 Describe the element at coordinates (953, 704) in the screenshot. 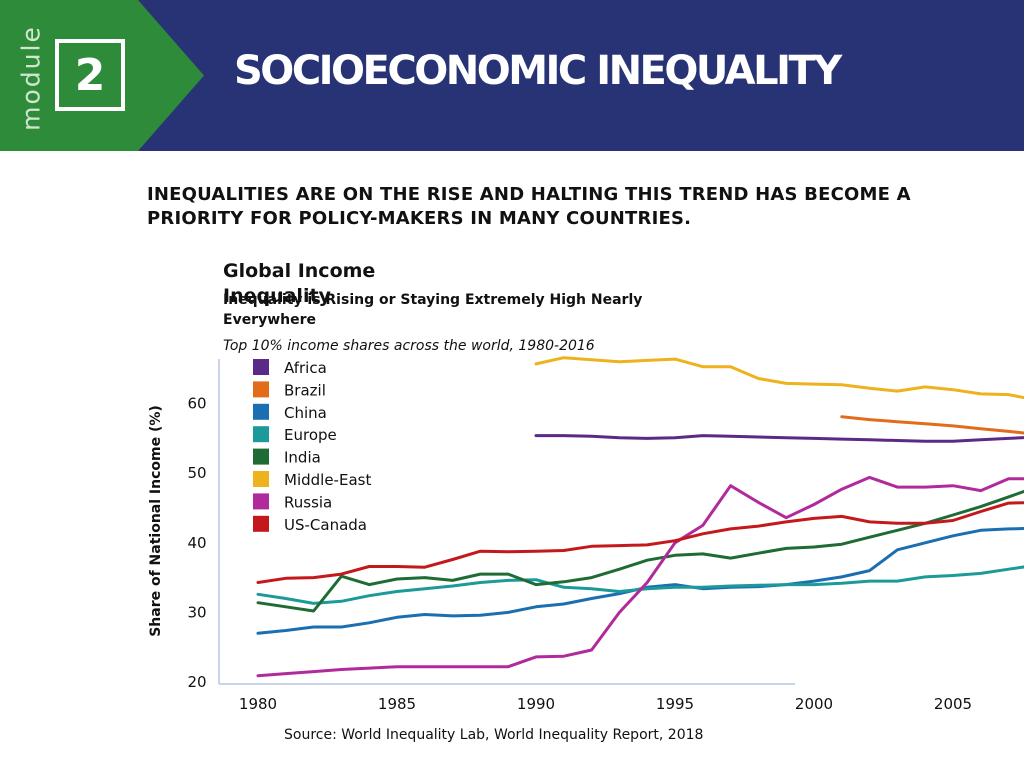

I see `x-tick-label: 2005` at that location.